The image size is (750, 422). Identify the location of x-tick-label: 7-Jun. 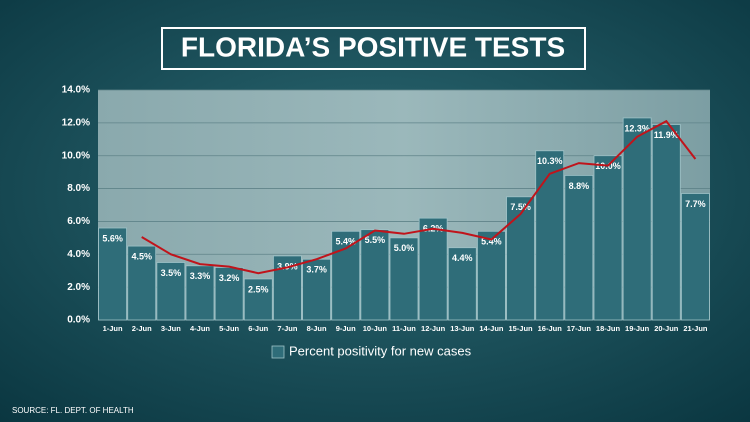
(287, 328).